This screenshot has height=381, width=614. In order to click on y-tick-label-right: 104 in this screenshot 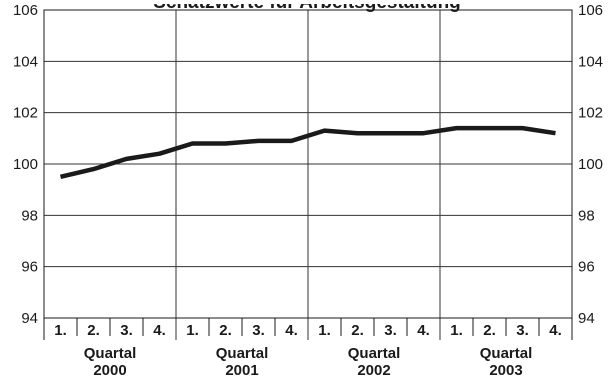, I will do `click(590, 61)`.